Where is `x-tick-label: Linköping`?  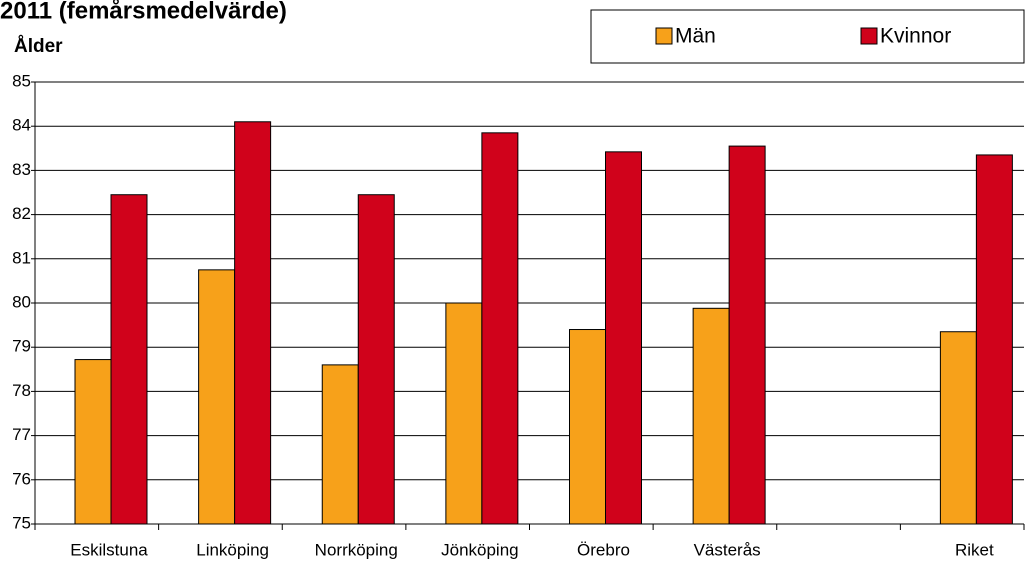 x-tick-label: Linköping is located at coordinates (232, 549).